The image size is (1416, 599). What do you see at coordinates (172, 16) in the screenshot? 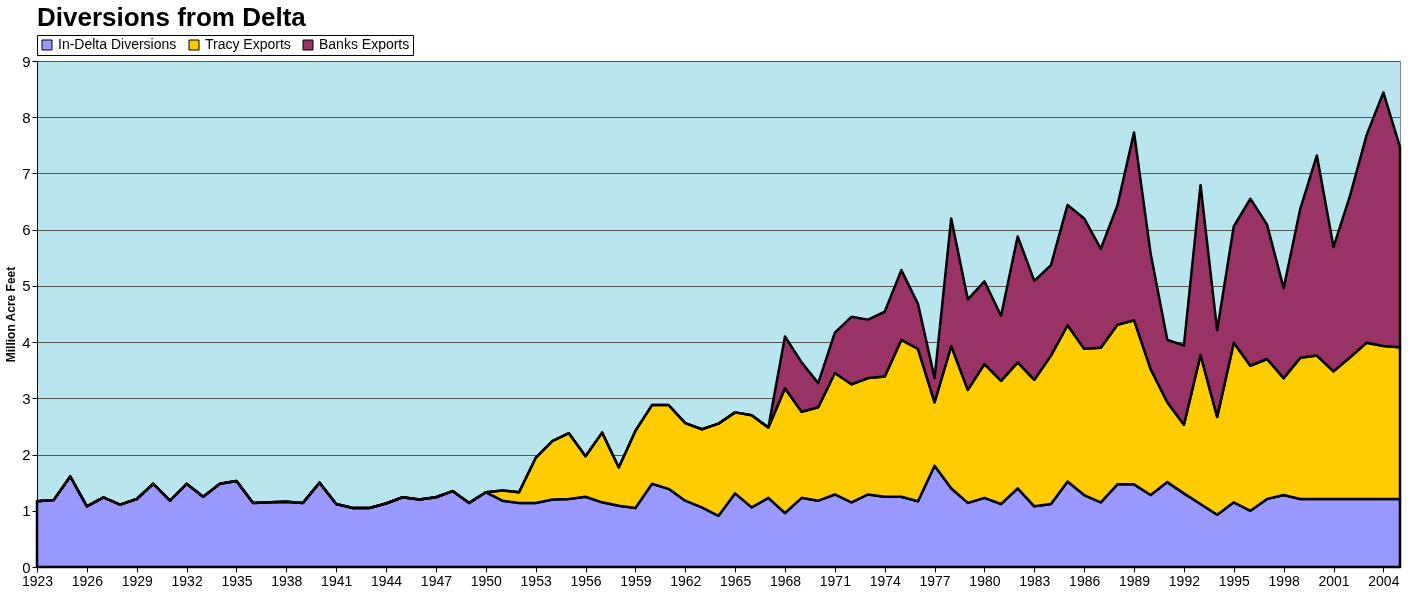
I see `chart-title: Diversions from Delta` at bounding box center [172, 16].